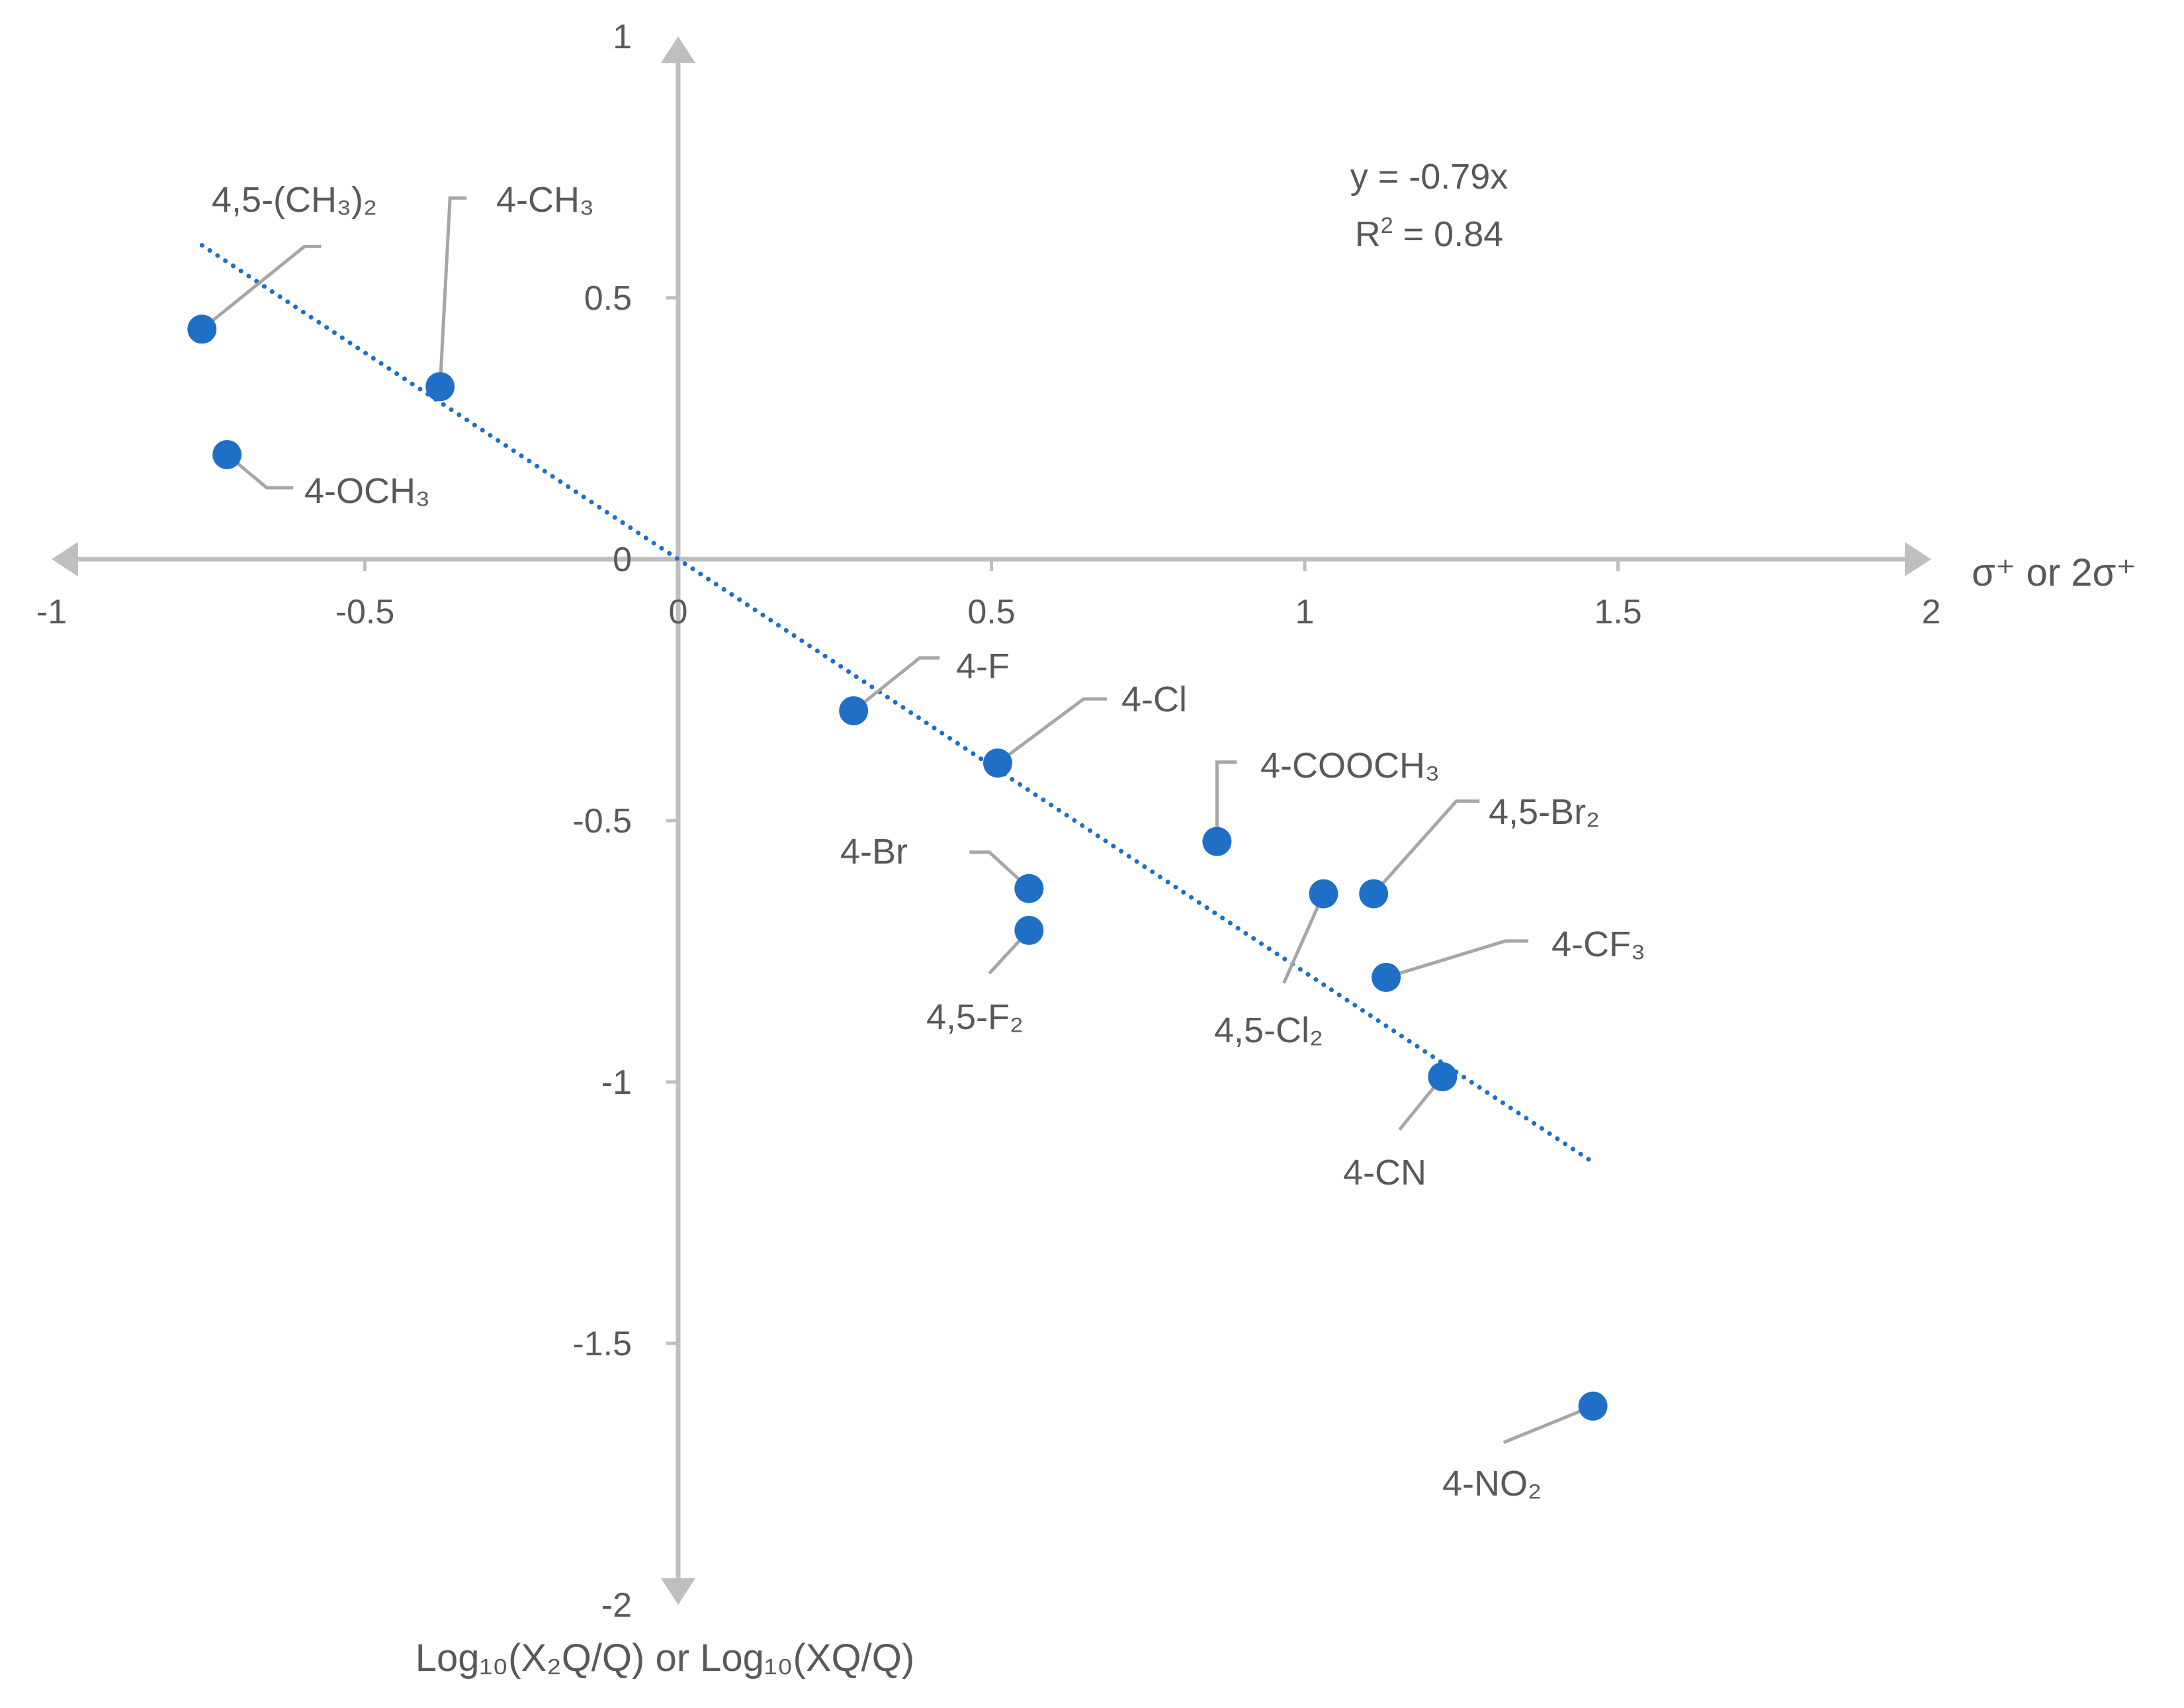 This screenshot has width=2184, height=1708. What do you see at coordinates (616, 1082) in the screenshot?
I see `y-tick-label: -1` at bounding box center [616, 1082].